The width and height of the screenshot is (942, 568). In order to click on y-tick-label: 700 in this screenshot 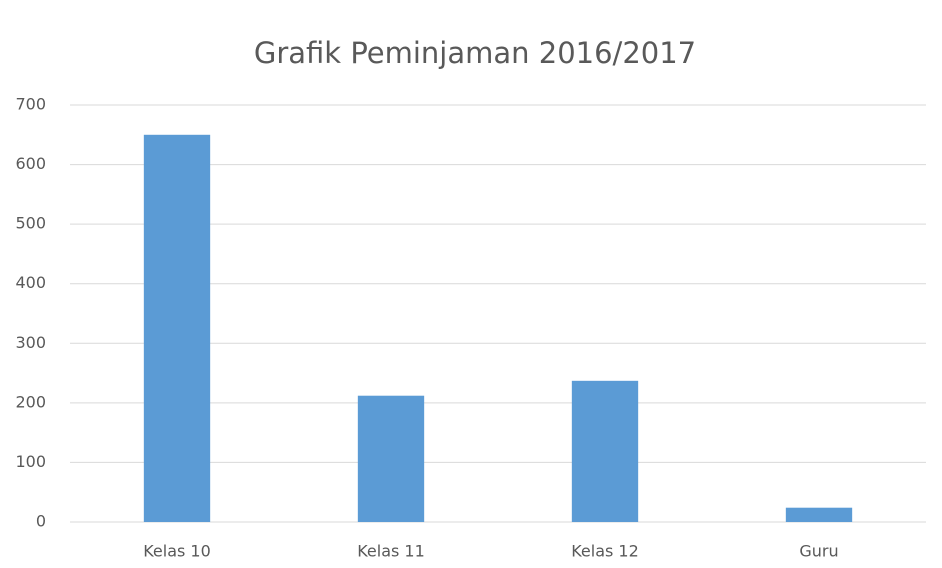, I will do `click(30, 104)`.